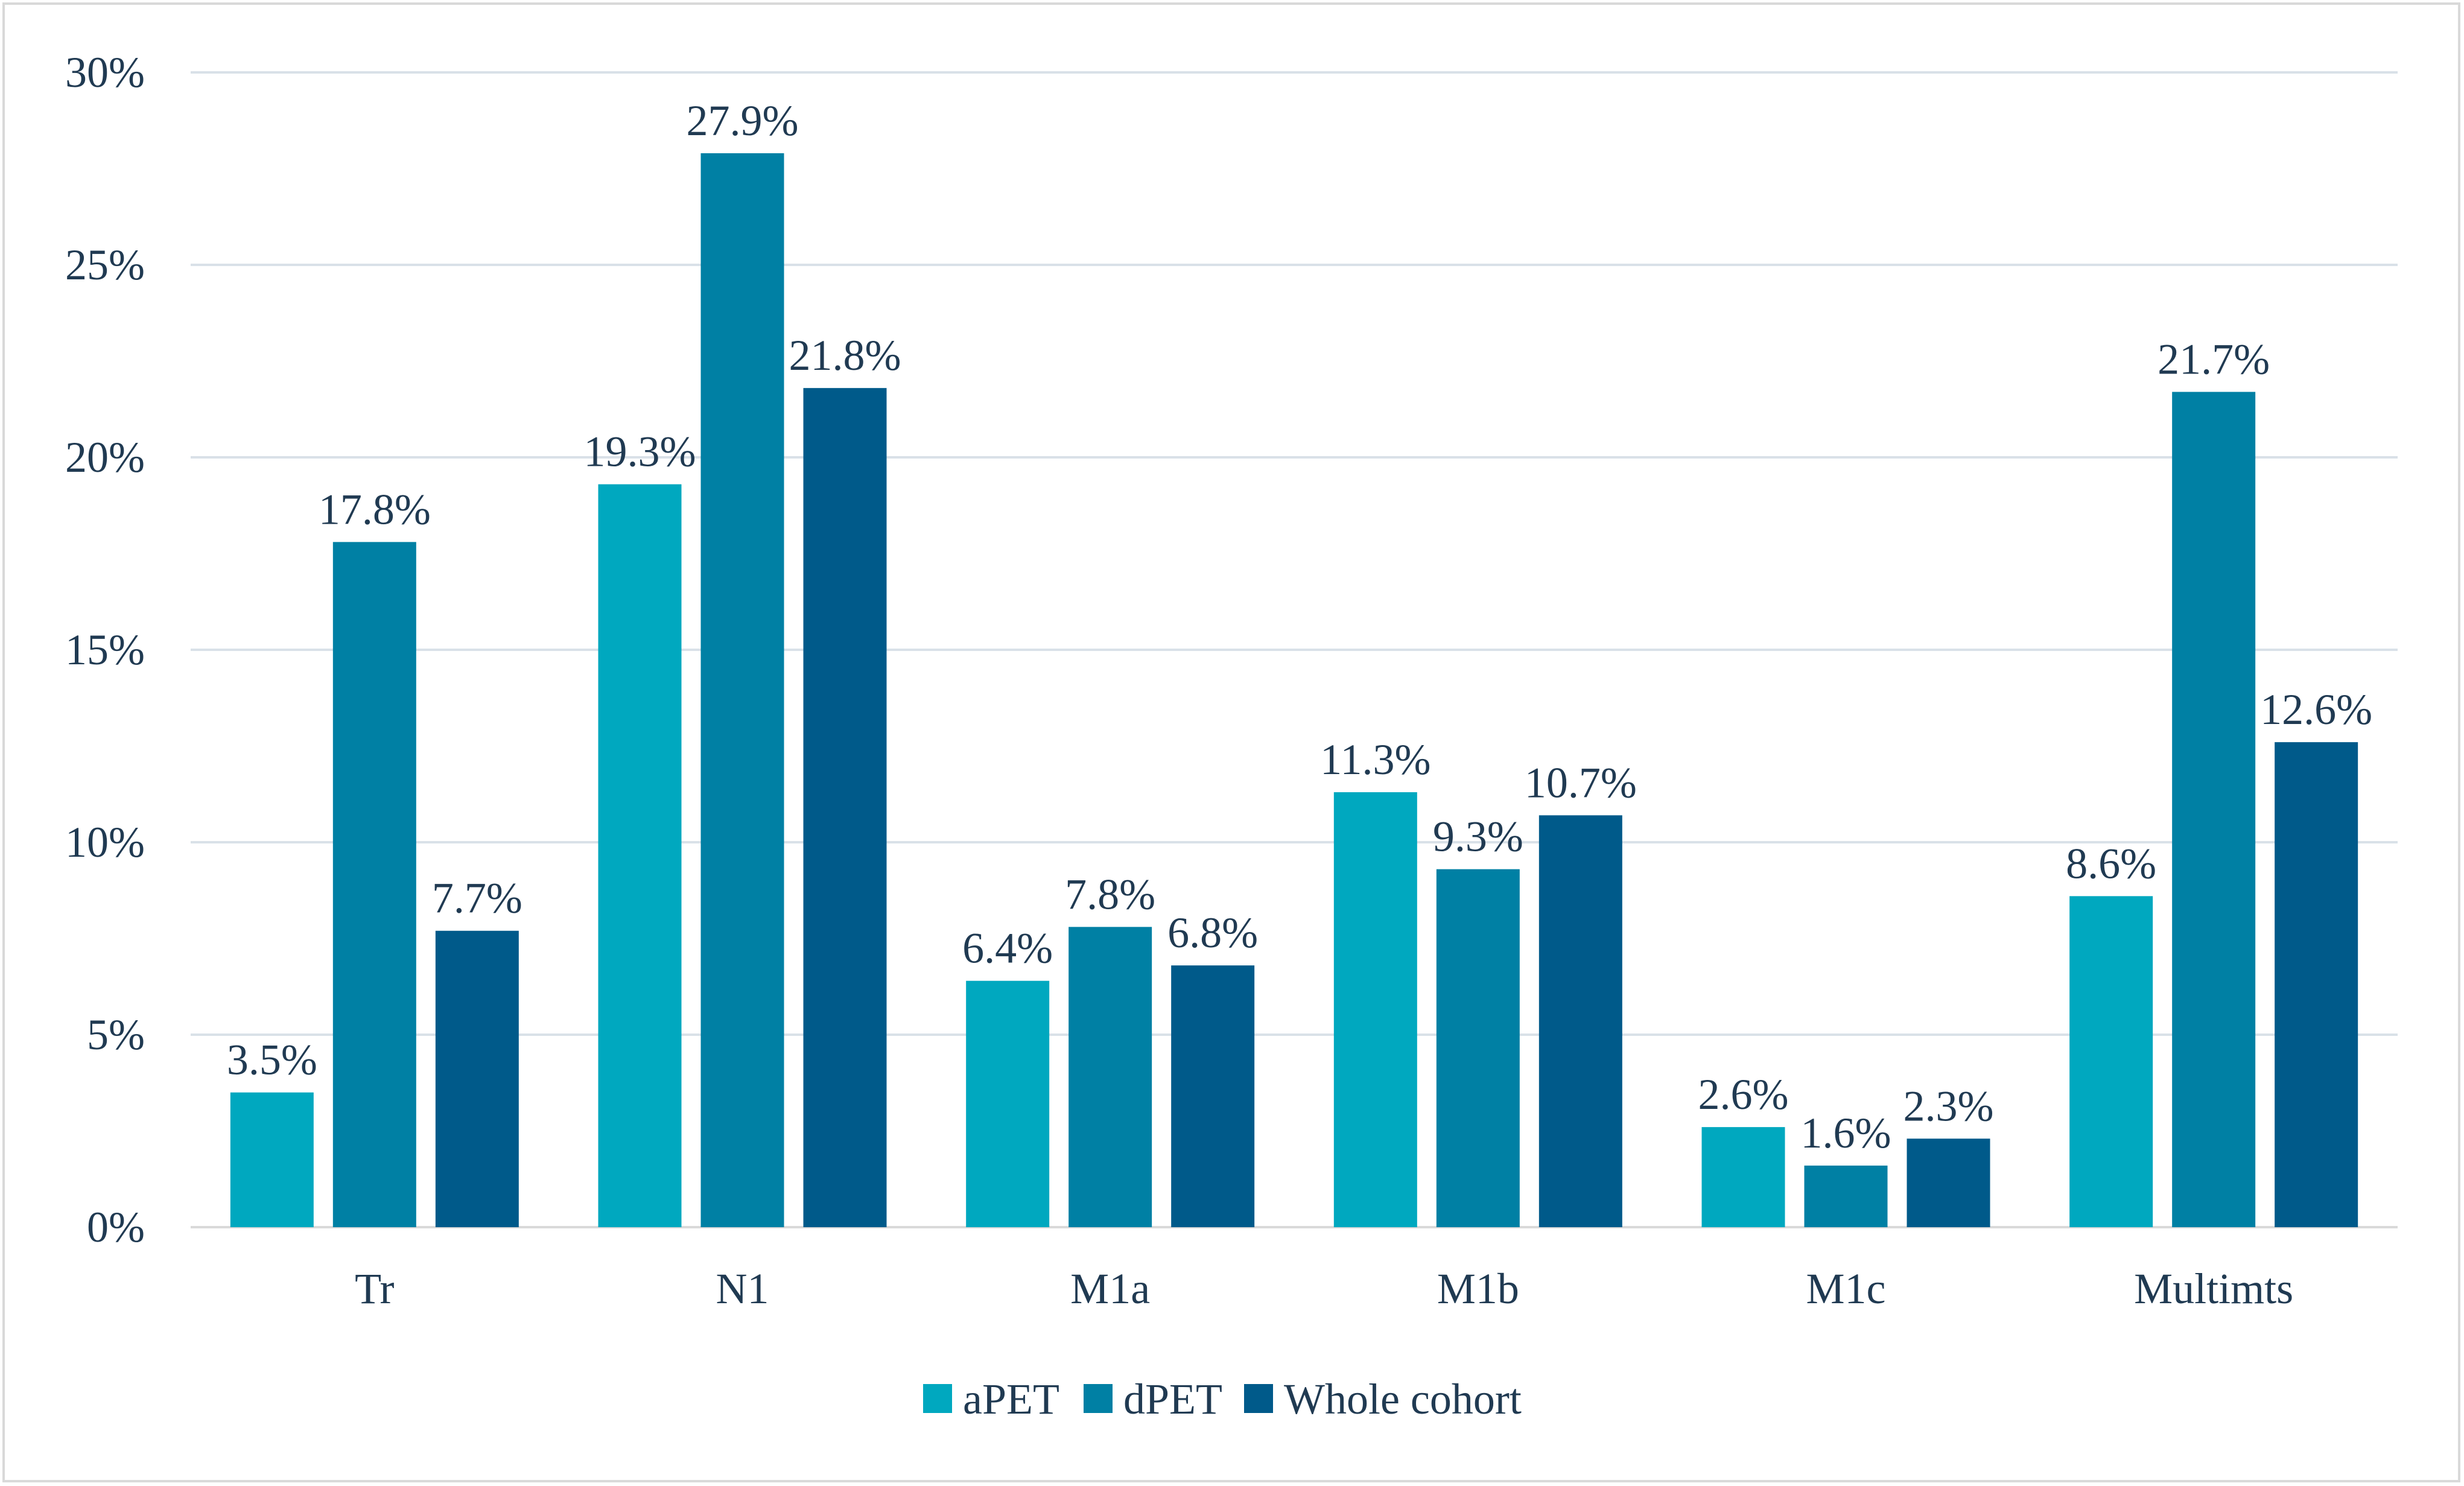 The width and height of the screenshot is (2464, 1486). I want to click on data-label: 21.7%, so click(2214, 360).